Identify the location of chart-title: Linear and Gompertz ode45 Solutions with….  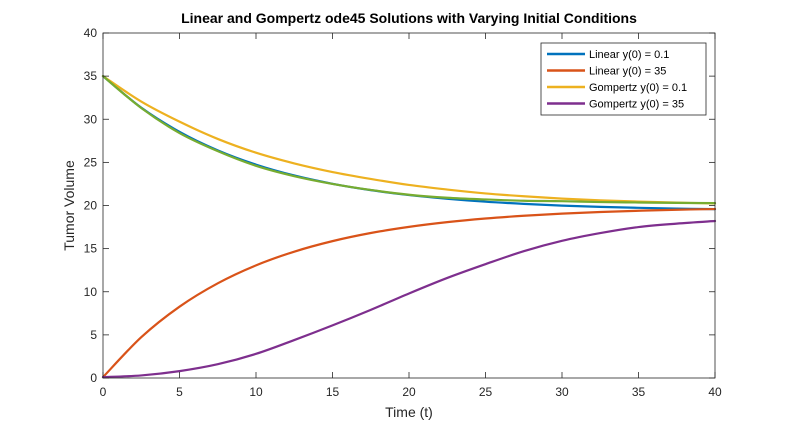
(409, 18).